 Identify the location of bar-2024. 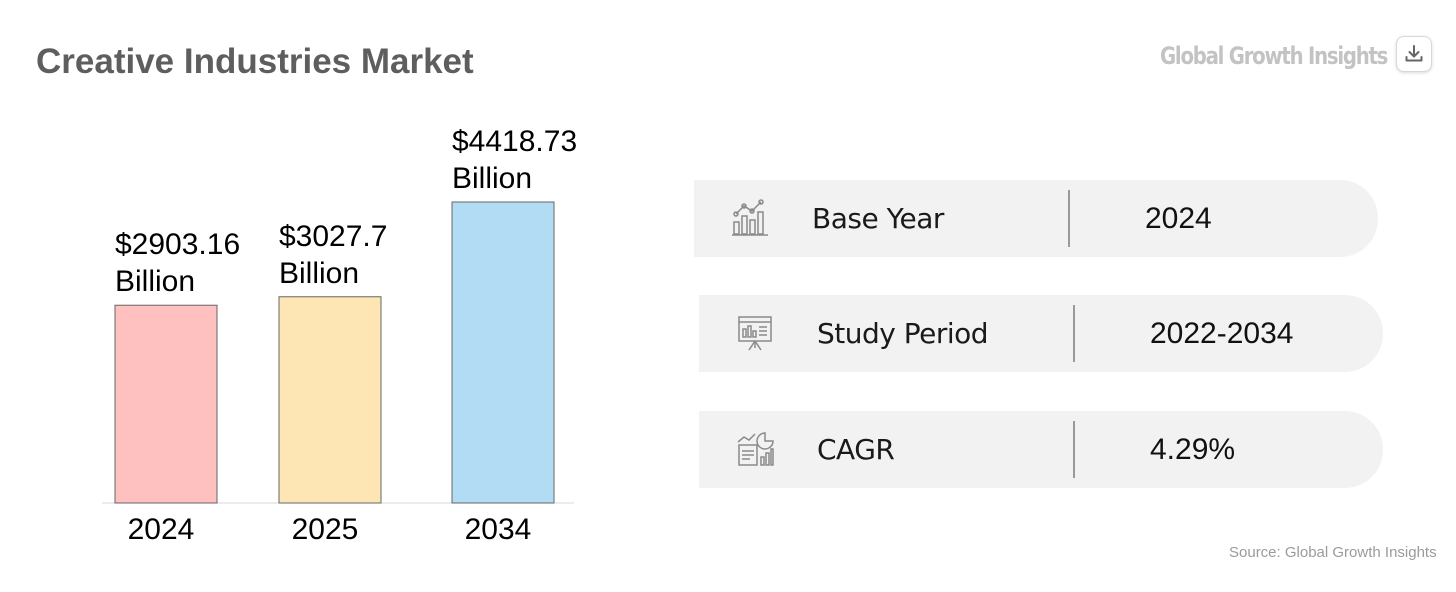
(166, 404).